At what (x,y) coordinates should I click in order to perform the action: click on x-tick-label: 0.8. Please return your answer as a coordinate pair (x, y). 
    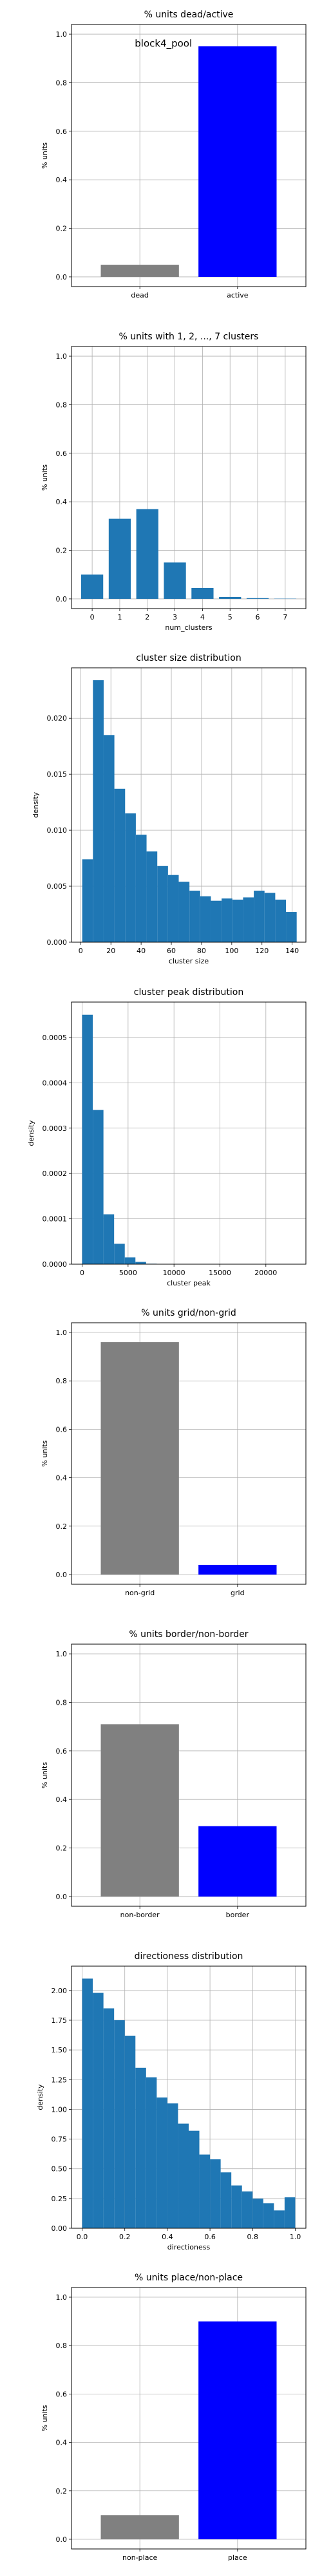
    Looking at the image, I should click on (253, 2237).